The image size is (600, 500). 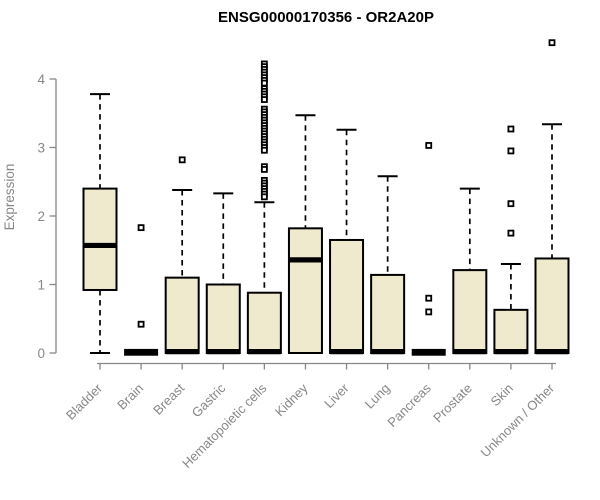 I want to click on box-prostate, so click(x=470, y=271).